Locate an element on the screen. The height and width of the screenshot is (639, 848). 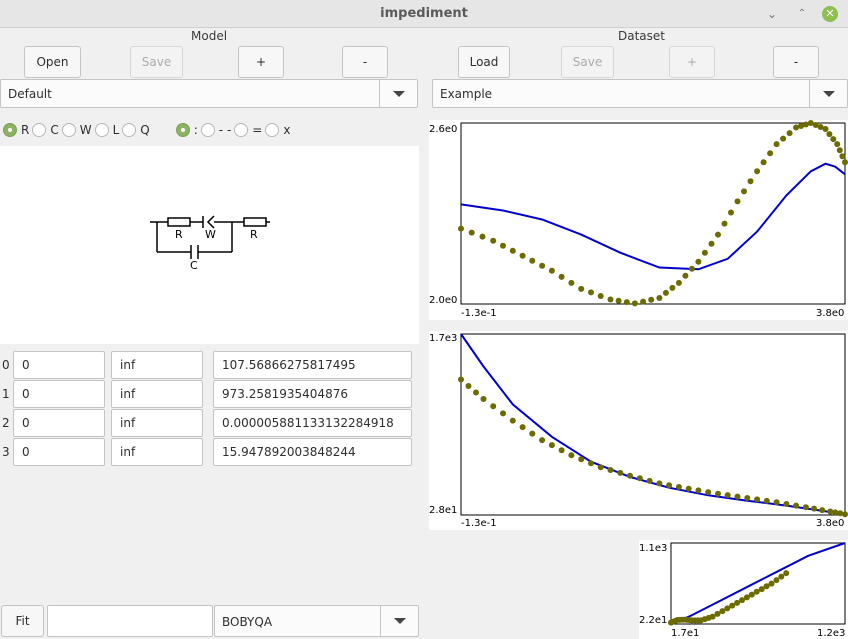
radio-connector-series: - - is located at coordinates (215, 130).